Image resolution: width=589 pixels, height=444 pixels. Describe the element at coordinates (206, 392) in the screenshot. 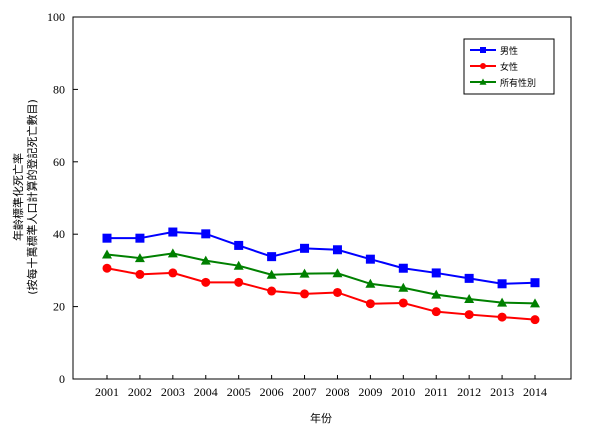

I see `x-tick-label: 2004` at that location.